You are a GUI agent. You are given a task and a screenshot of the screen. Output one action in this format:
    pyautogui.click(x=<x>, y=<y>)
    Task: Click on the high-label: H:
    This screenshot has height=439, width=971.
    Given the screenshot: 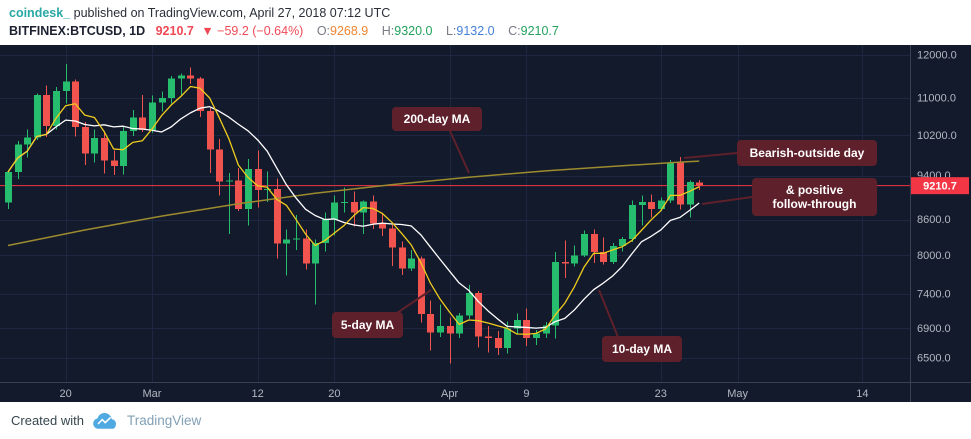 What is the action you would take?
    pyautogui.click(x=388, y=31)
    